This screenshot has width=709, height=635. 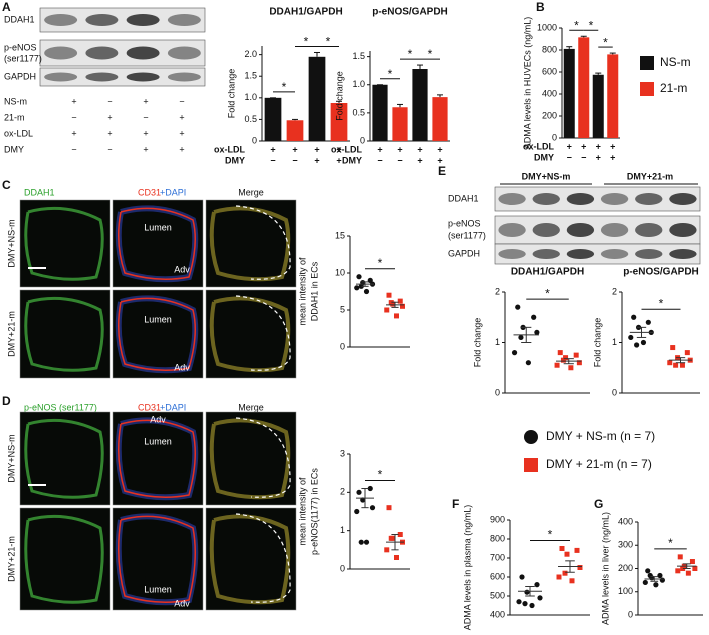 What do you see at coordinates (342, 492) in the screenshot?
I see `y-tick-label: 2` at bounding box center [342, 492].